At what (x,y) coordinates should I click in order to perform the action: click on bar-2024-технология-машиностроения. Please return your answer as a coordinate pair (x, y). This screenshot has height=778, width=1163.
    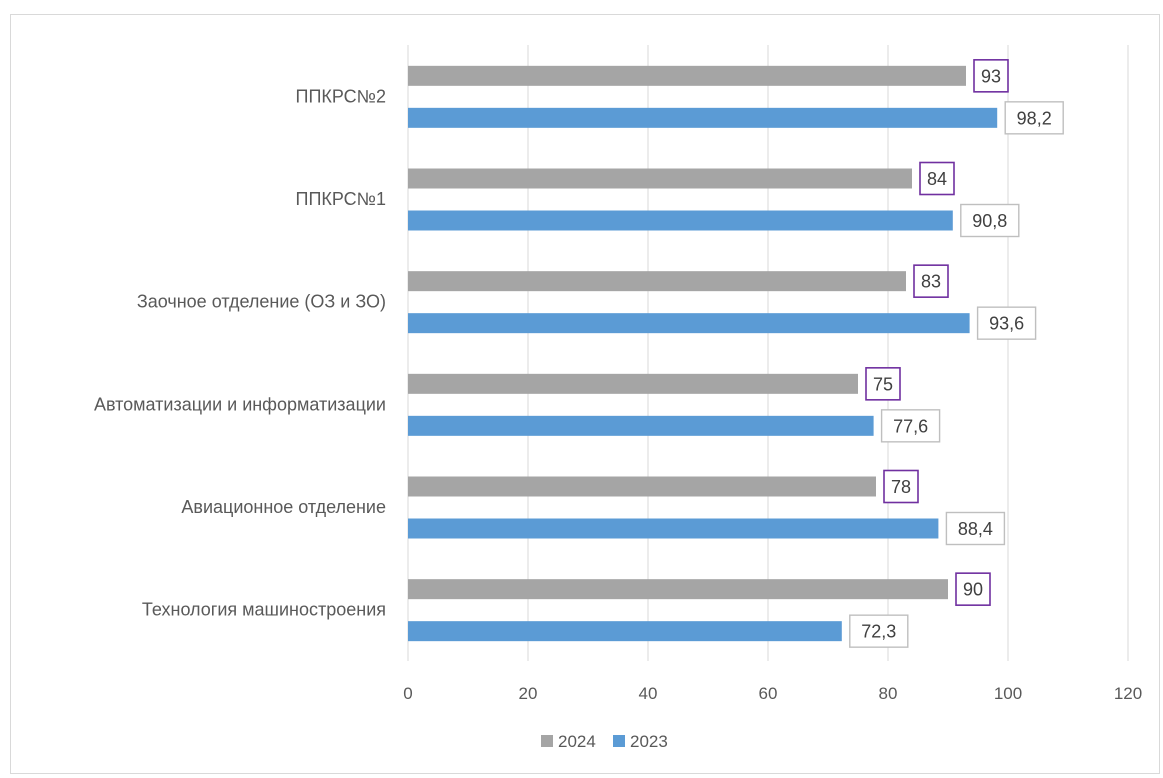
    Looking at the image, I should click on (678, 589).